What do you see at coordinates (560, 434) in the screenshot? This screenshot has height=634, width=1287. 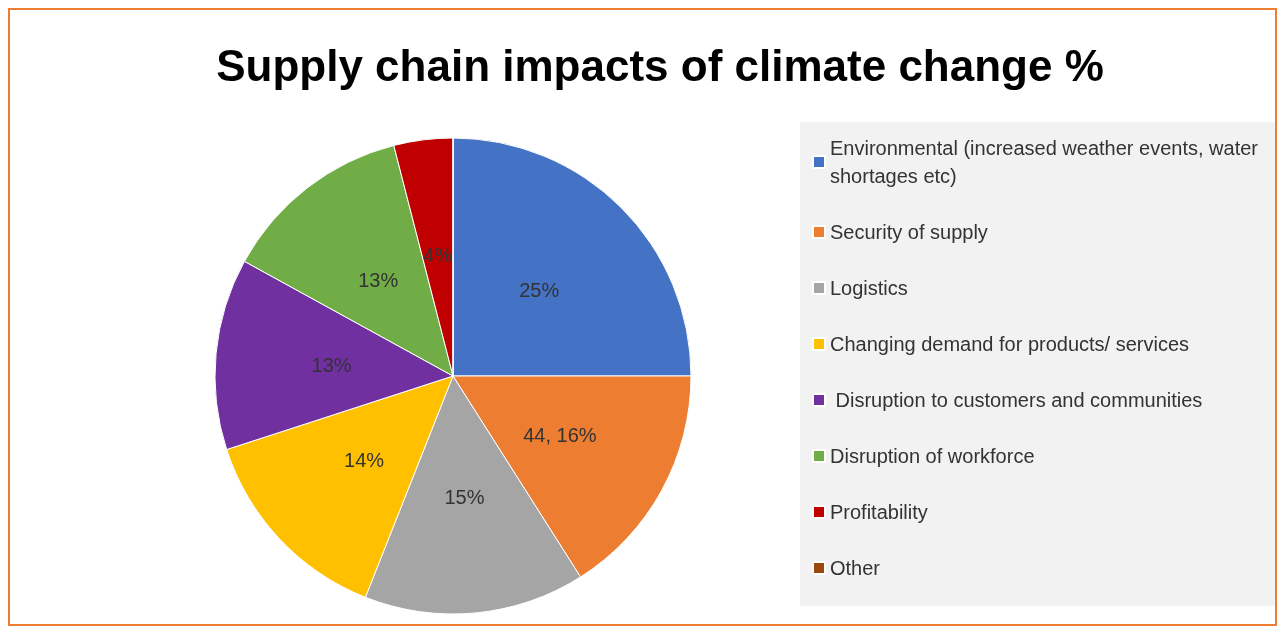 I see `data-label: 44, 16%` at bounding box center [560, 434].